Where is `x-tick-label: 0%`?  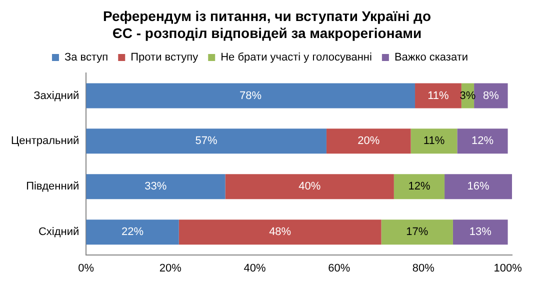
x-tick-label: 0% is located at coordinates (86, 268).